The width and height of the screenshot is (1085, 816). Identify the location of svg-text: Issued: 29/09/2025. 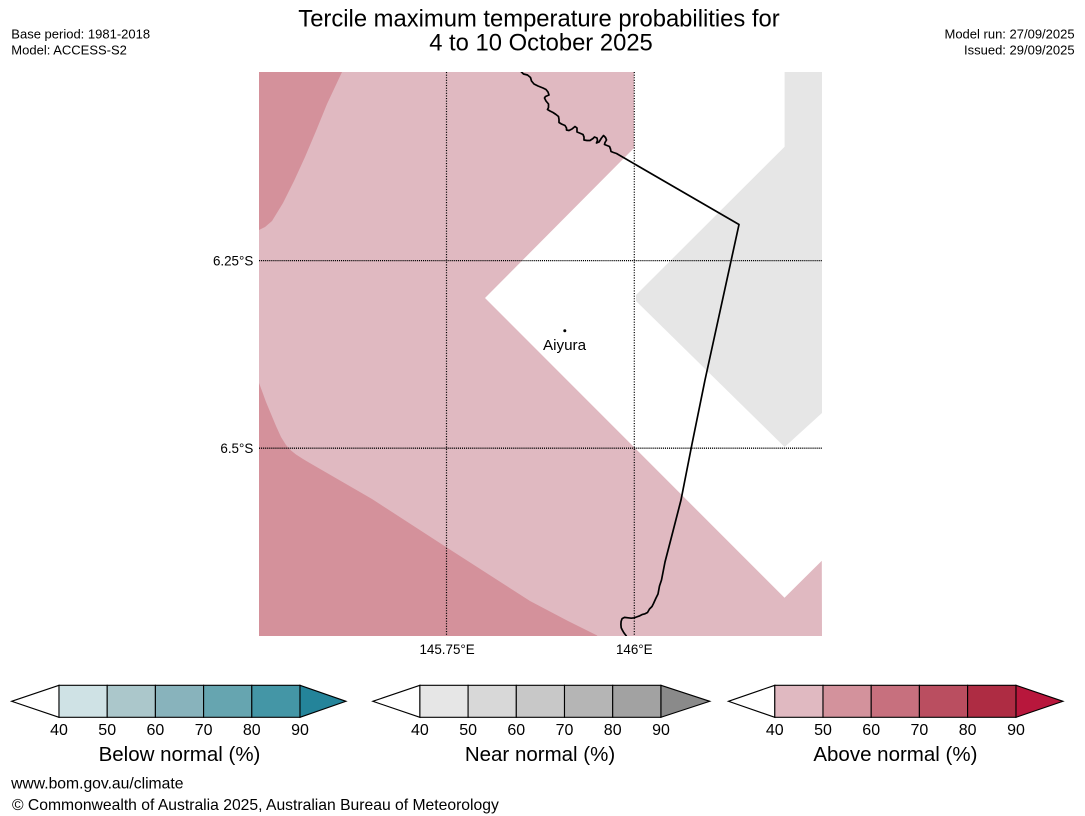
(1019, 50).